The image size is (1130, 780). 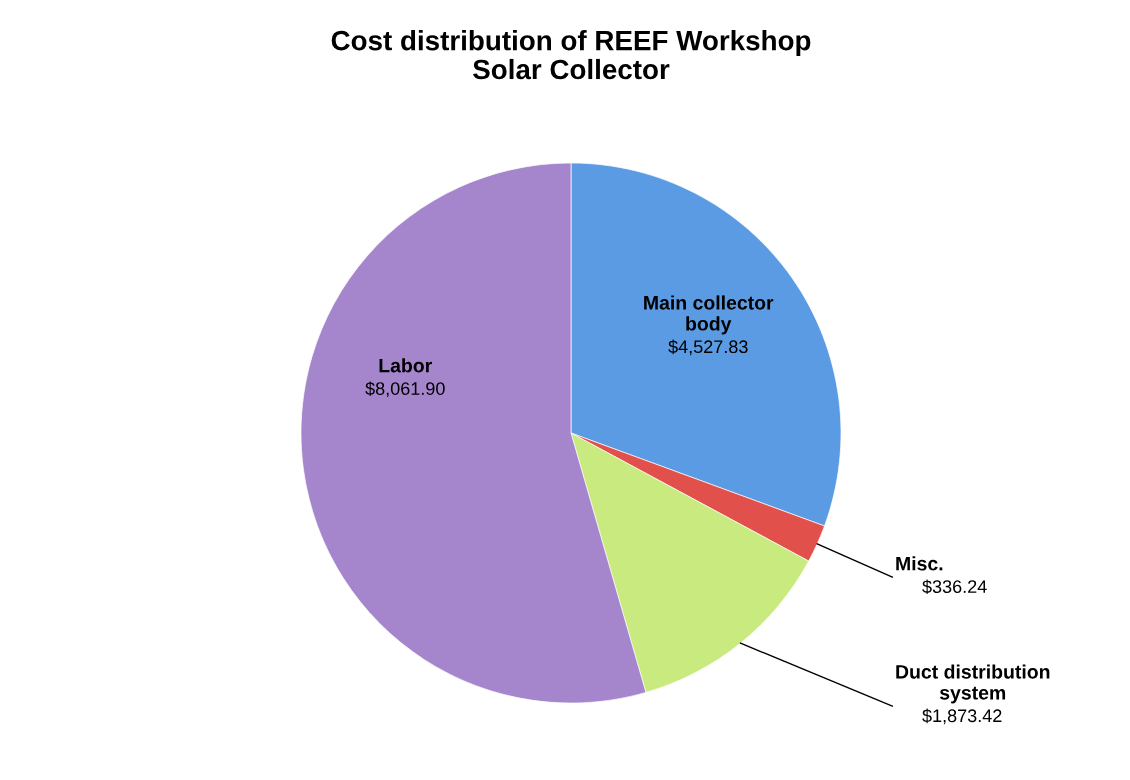 I want to click on data-label: $8,061.90, so click(x=405, y=389).